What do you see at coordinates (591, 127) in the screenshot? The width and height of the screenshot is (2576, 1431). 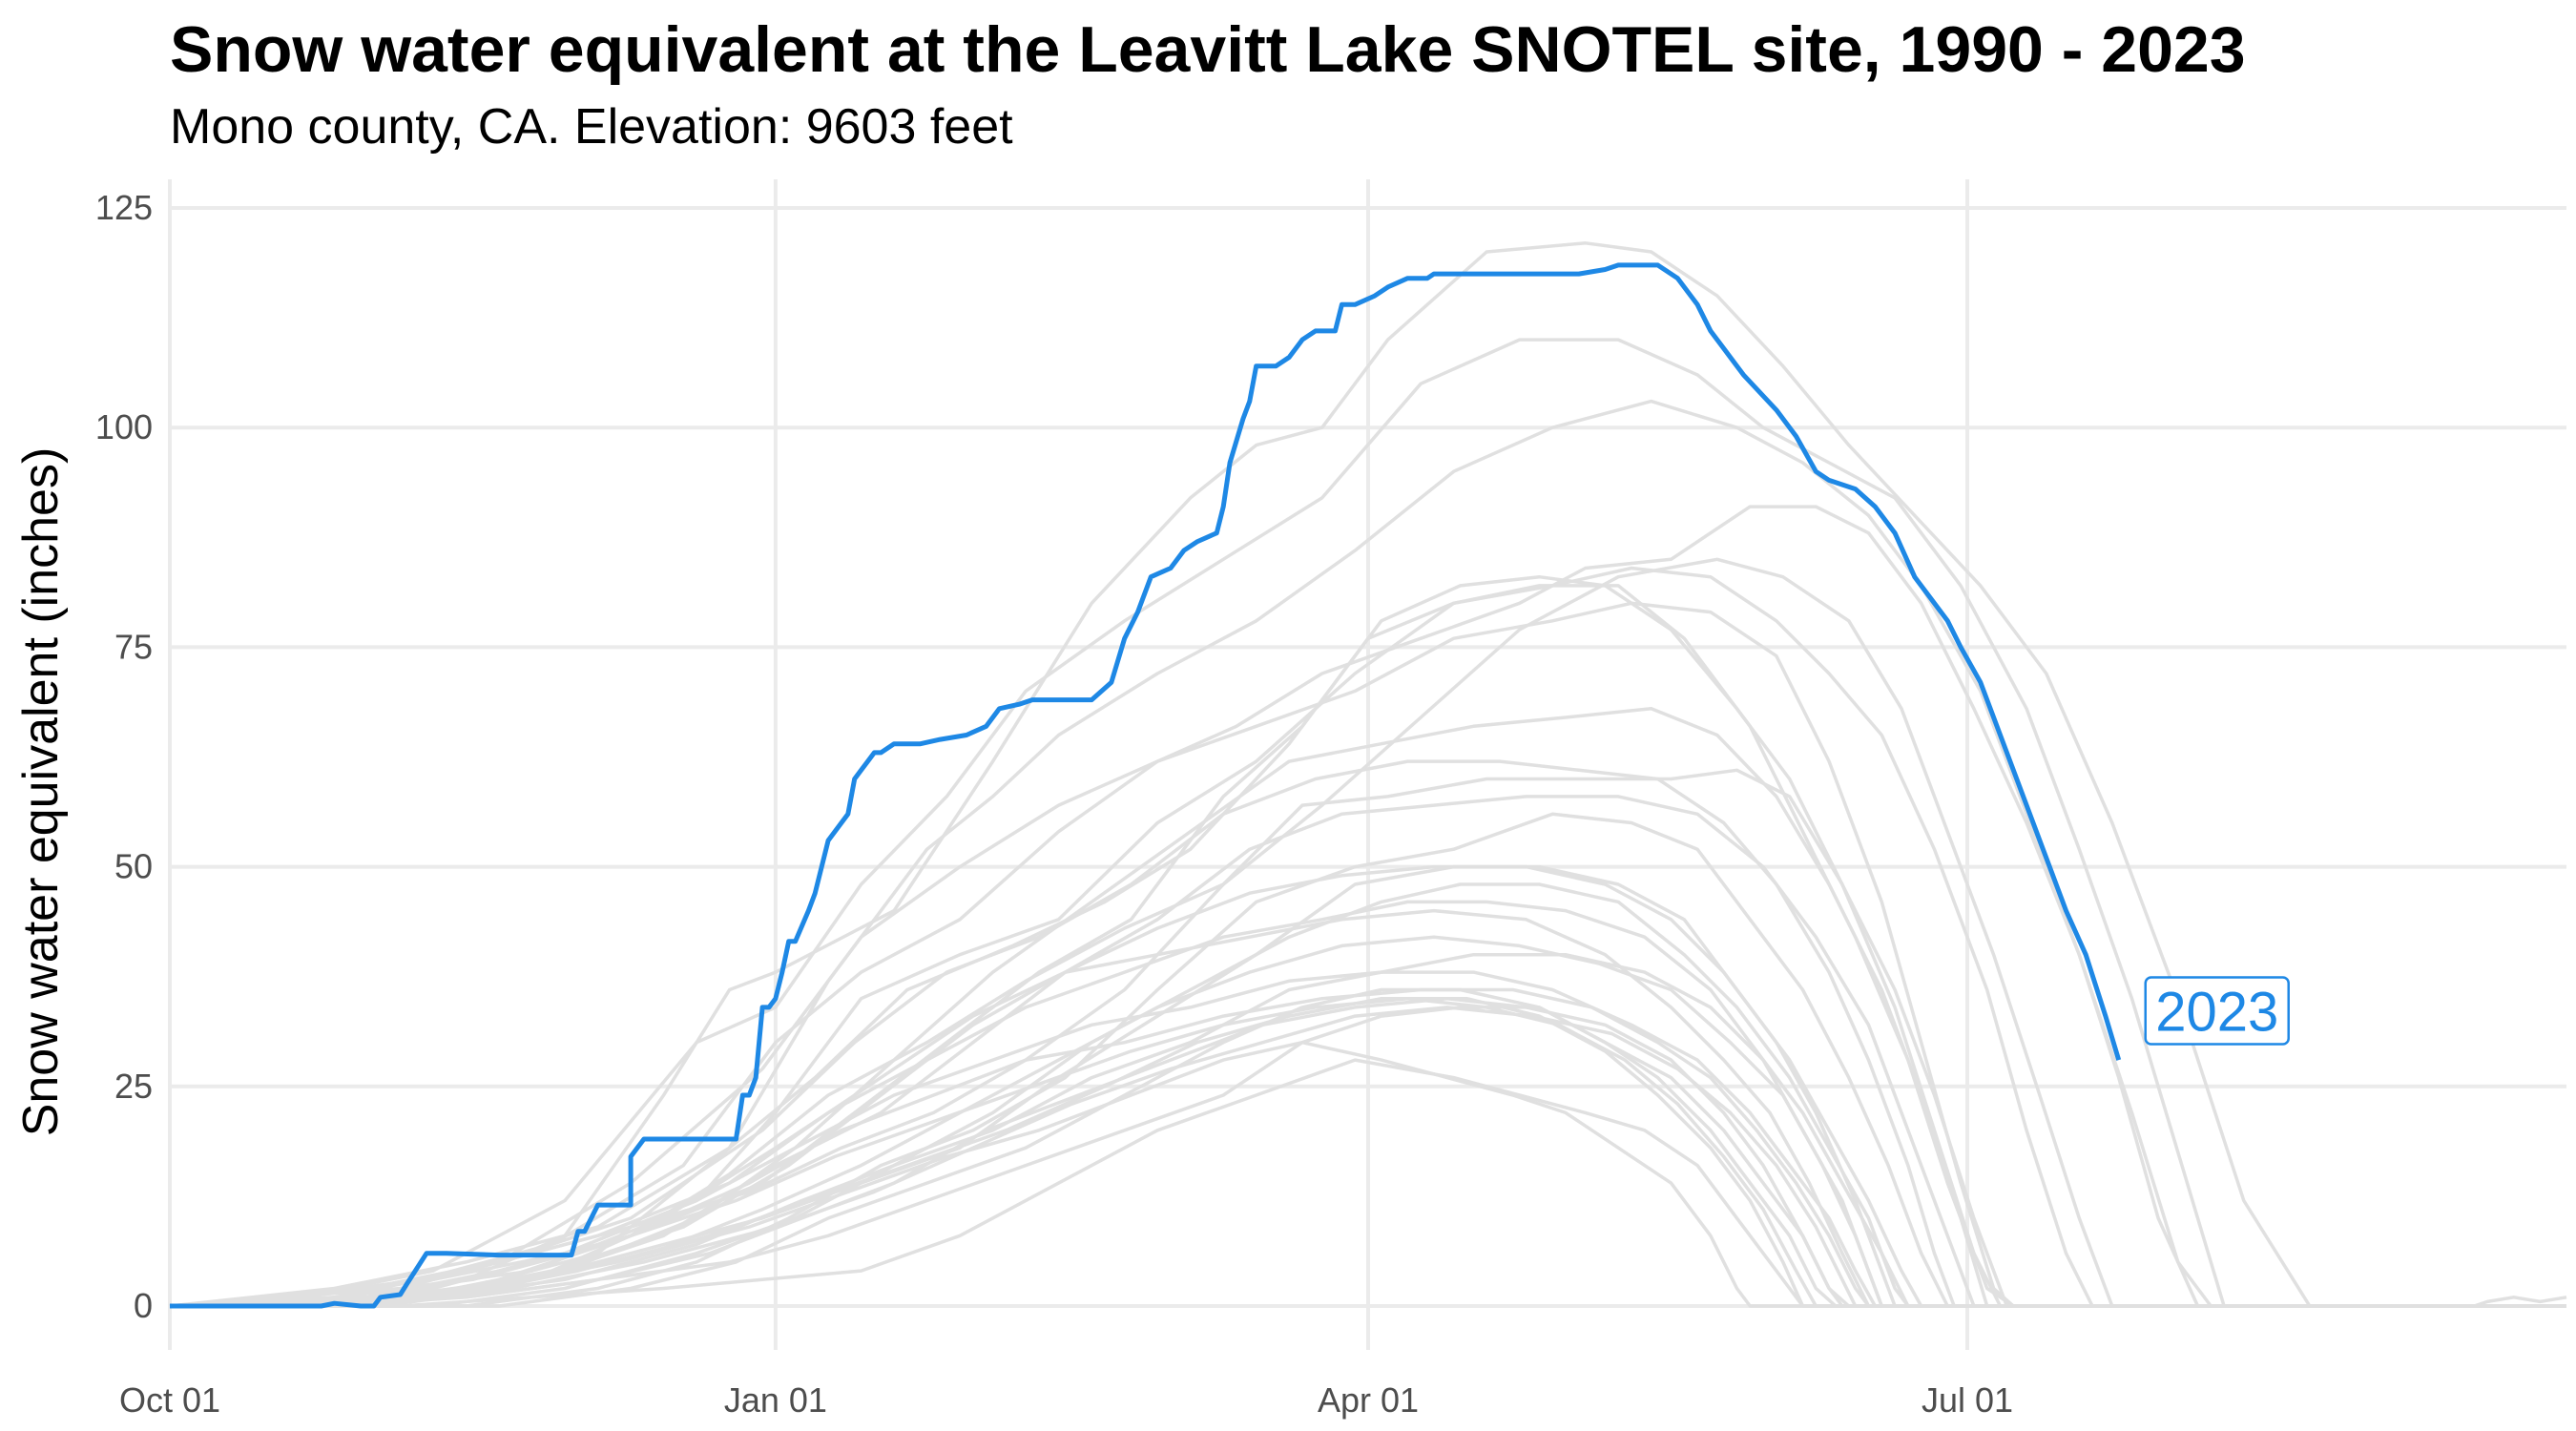 I see `chart-subtitle: Mono county, CA. Elevation: 9603 feet` at bounding box center [591, 127].